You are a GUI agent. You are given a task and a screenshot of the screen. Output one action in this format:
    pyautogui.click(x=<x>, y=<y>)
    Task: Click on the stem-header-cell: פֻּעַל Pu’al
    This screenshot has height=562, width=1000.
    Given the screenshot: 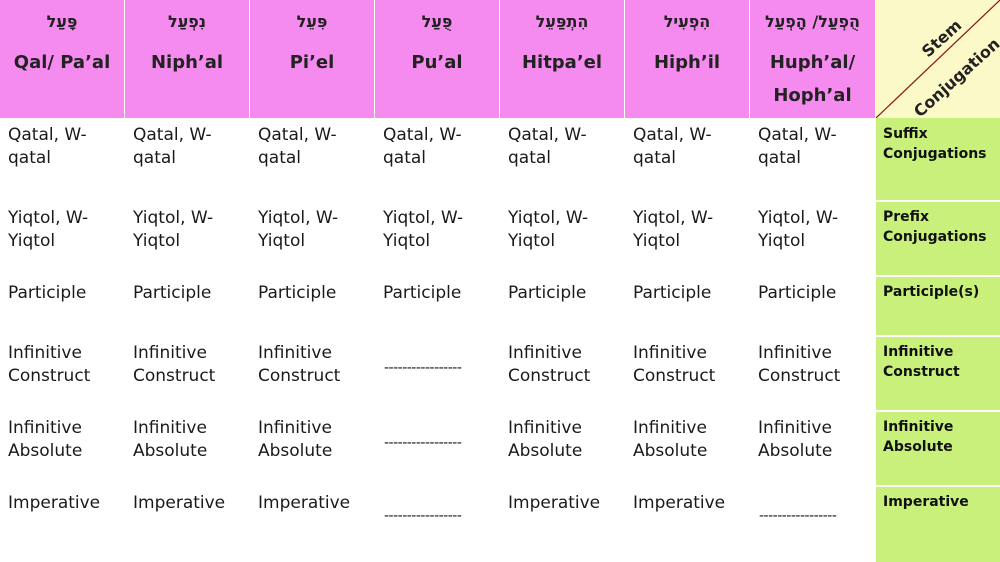 What is the action you would take?
    pyautogui.click(x=437, y=59)
    